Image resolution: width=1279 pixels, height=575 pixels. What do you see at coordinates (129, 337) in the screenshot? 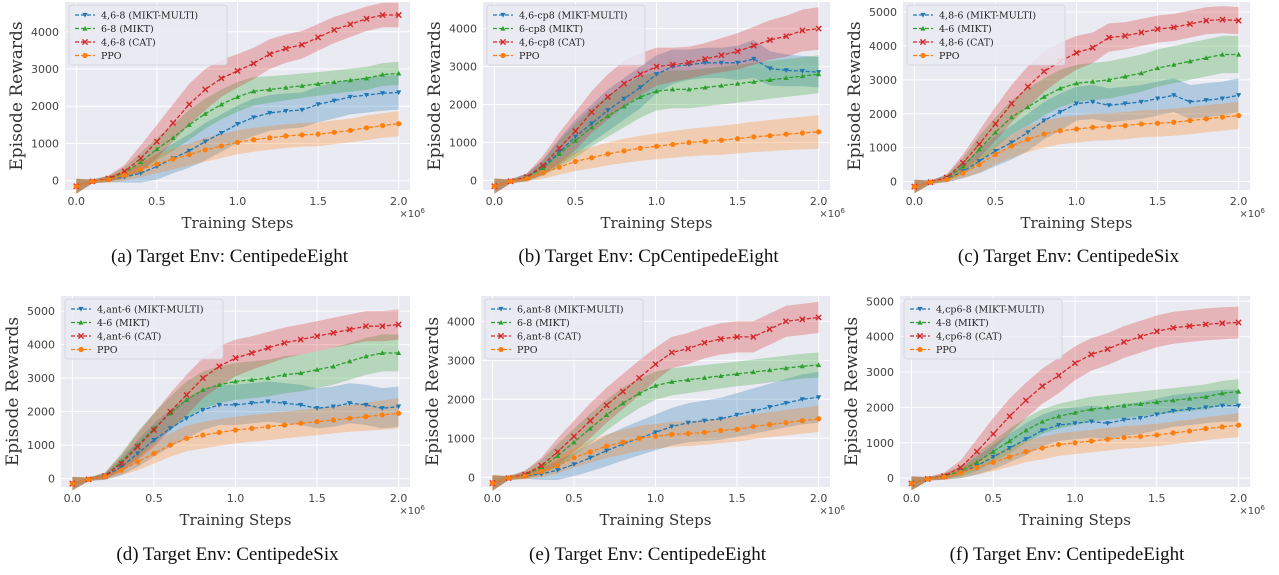
I see `legend-entry: 4,ant-6 (CAT)` at bounding box center [129, 337].